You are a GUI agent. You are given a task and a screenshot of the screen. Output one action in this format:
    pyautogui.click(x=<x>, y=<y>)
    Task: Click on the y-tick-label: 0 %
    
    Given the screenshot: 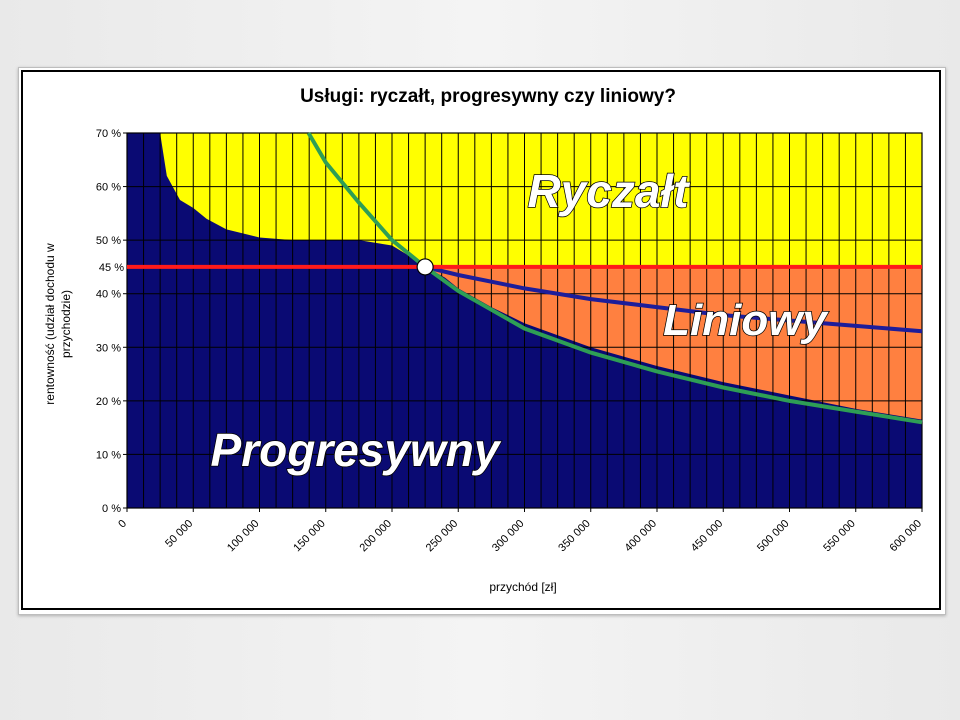 What is the action you would take?
    pyautogui.click(x=111, y=509)
    